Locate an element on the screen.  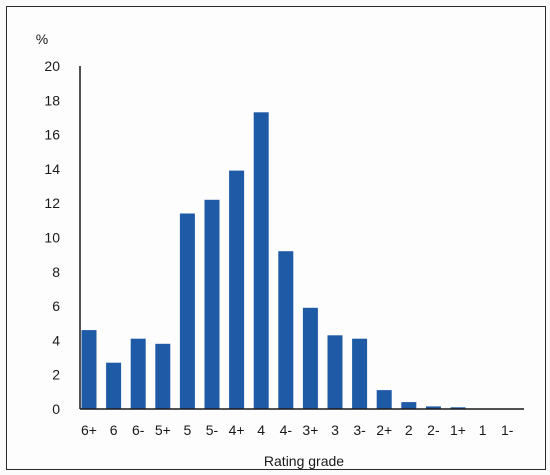
x-axis: 6+ 6 6- 5+ 5 5- 4+ 4 4- 3+ 3 3- 2+ 2 2- 1+ 1 1- is located at coordinates (302, 423).